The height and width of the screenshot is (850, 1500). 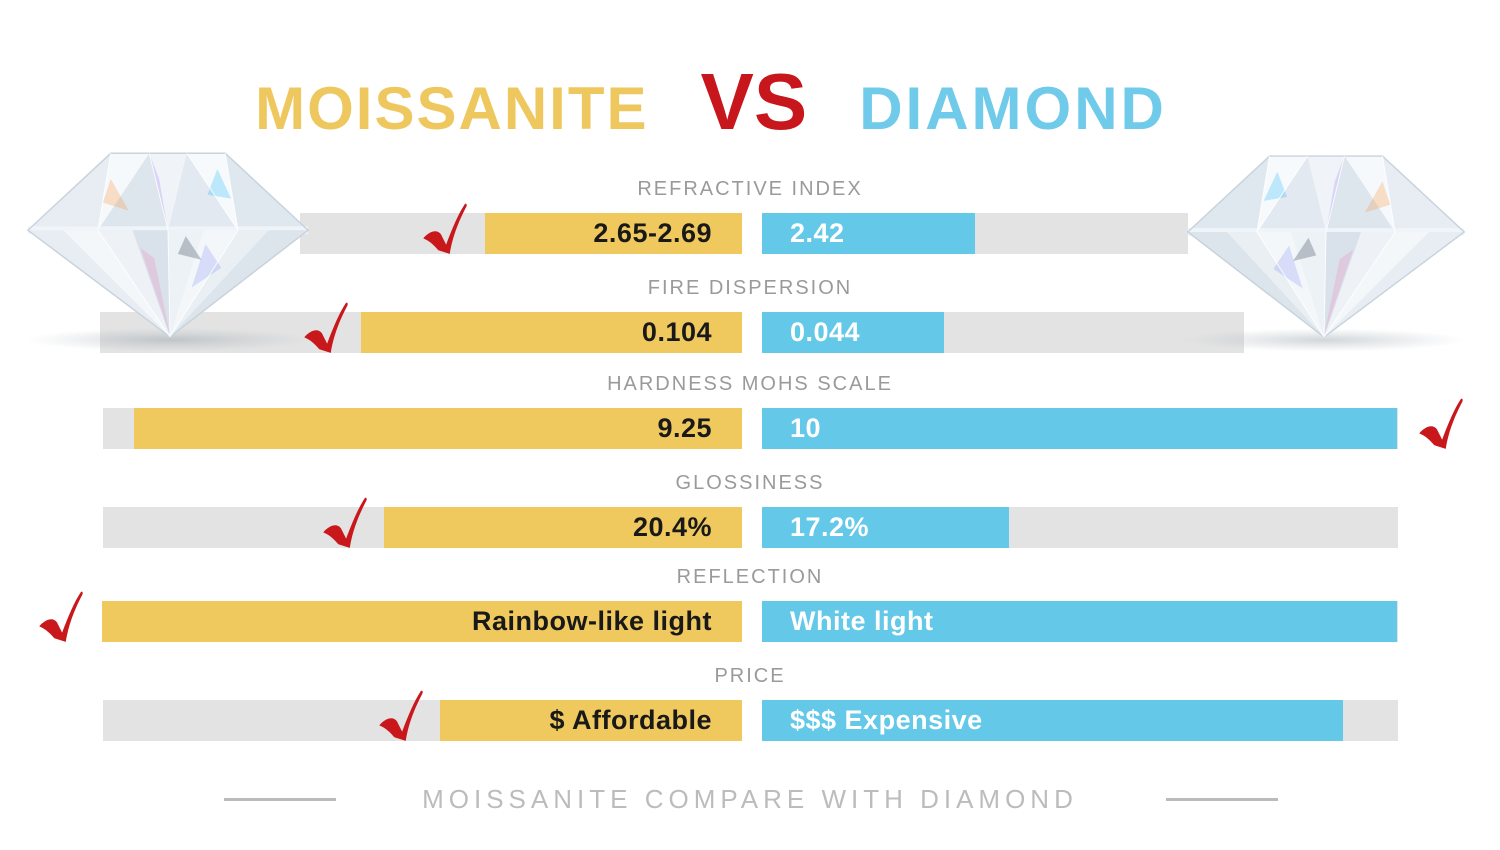 What do you see at coordinates (452, 108) in the screenshot?
I see `title-moissanite: MOISSANITE` at bounding box center [452, 108].